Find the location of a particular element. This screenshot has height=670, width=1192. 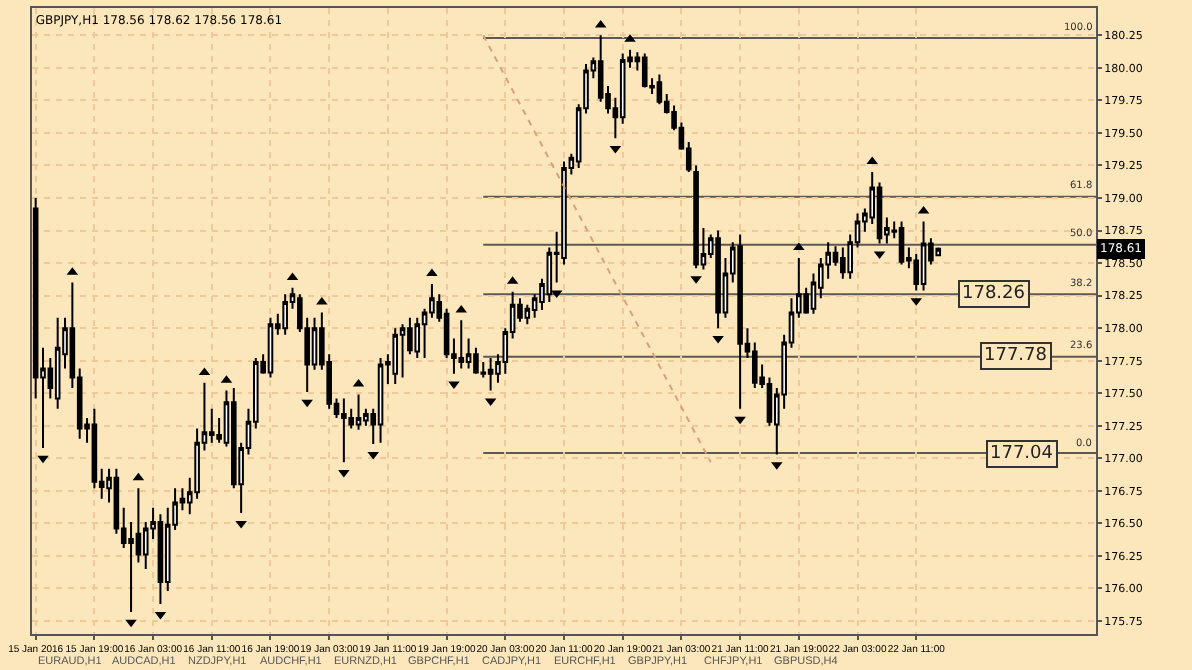

annotation: 177.78 is located at coordinates (1016, 356).